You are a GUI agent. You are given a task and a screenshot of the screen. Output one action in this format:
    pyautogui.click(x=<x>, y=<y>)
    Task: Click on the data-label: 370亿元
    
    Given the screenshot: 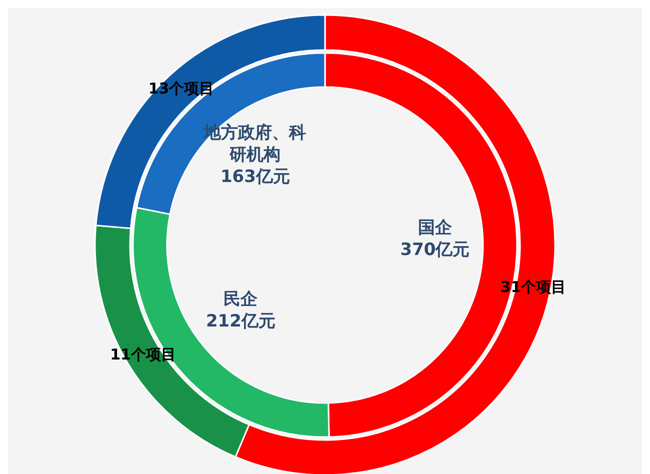 What is the action you would take?
    pyautogui.click(x=435, y=250)
    